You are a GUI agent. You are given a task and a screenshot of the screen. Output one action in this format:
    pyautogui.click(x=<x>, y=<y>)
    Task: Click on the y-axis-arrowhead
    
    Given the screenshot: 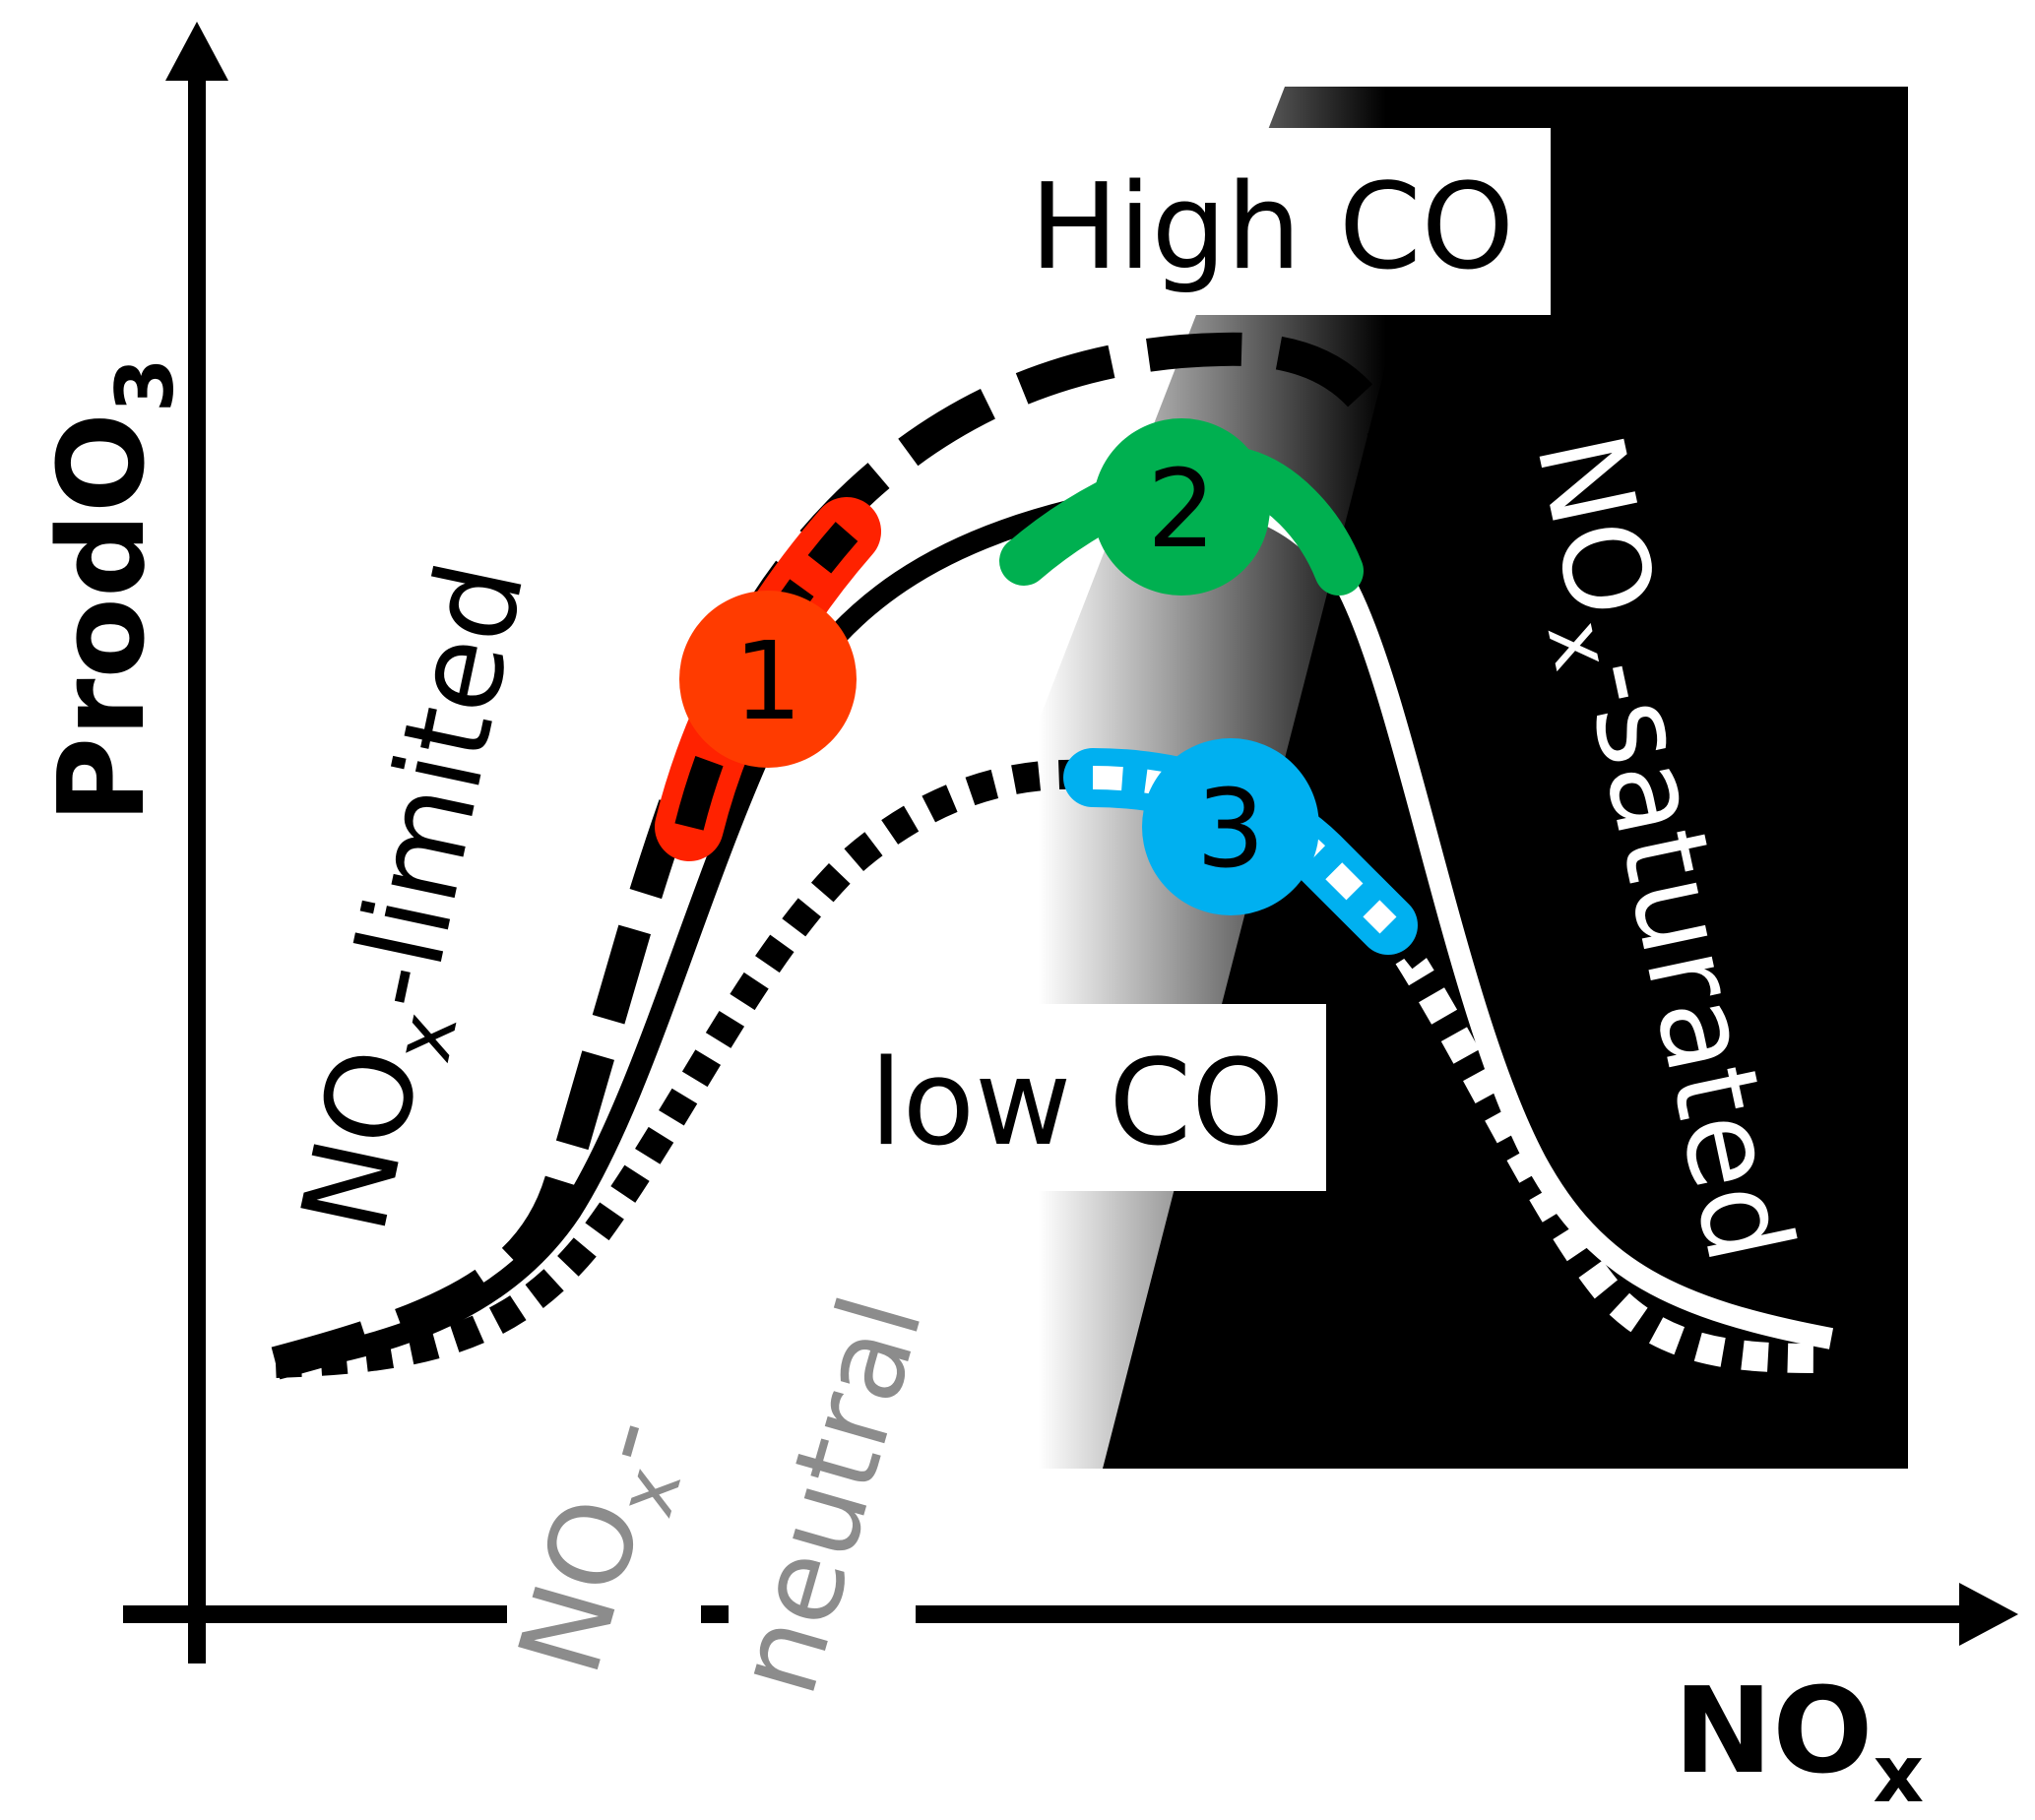 What is the action you would take?
    pyautogui.click(x=196, y=51)
    